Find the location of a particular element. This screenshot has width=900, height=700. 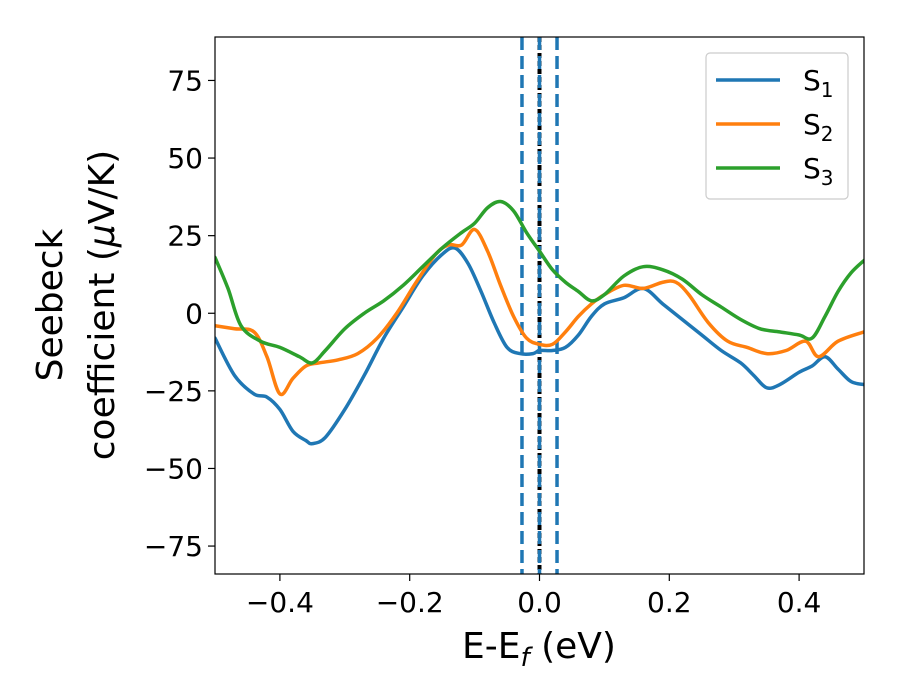

x-axis-title: E-Ef (eV) is located at coordinates (539, 649).